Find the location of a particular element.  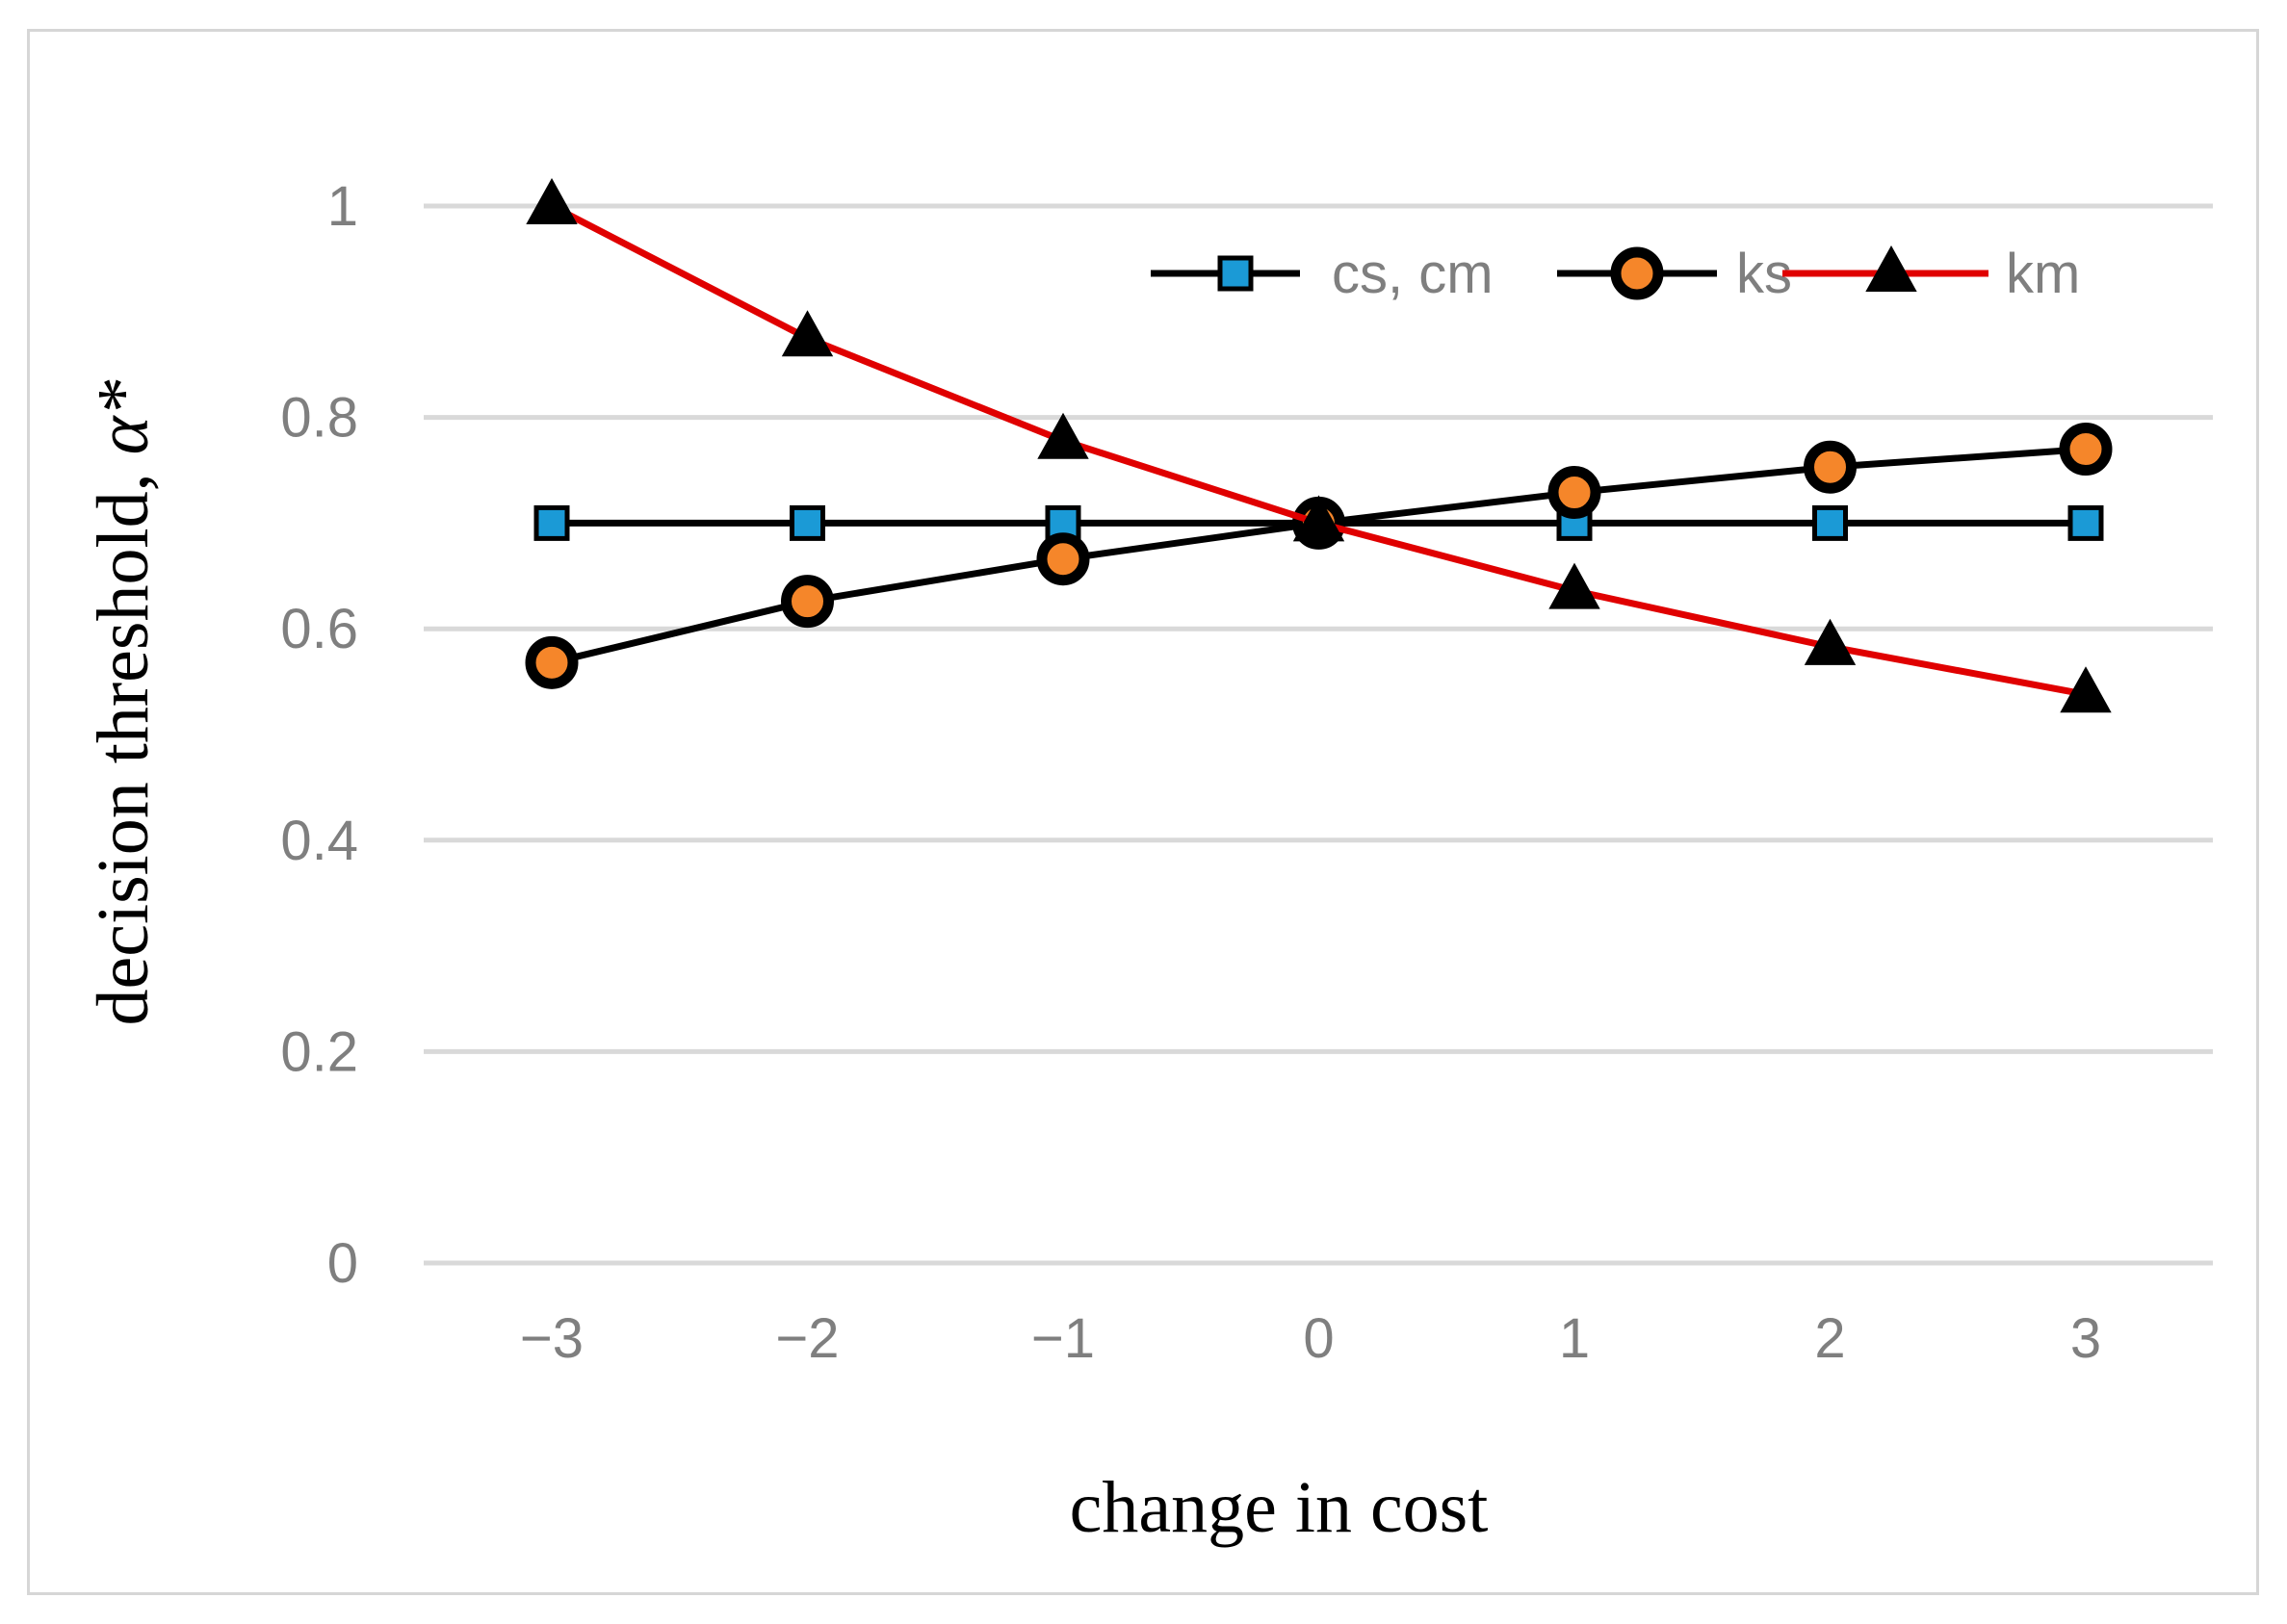

x-tick-label: −3 is located at coordinates (552, 1338).